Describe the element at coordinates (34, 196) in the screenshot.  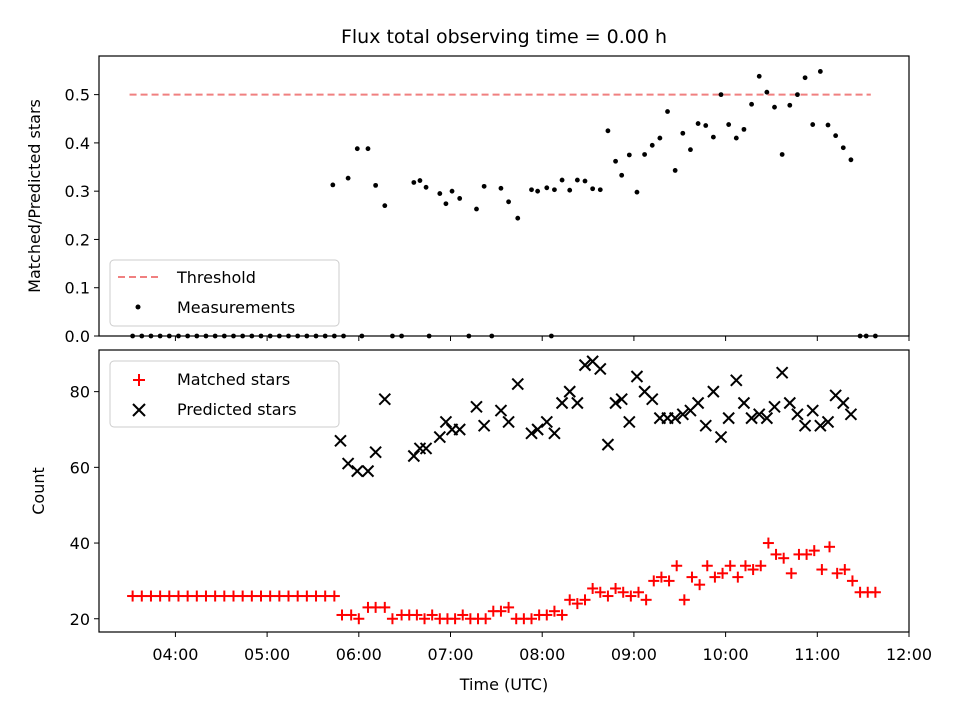
I see `top-y-axis-label: Matched/Predicted stars` at that location.